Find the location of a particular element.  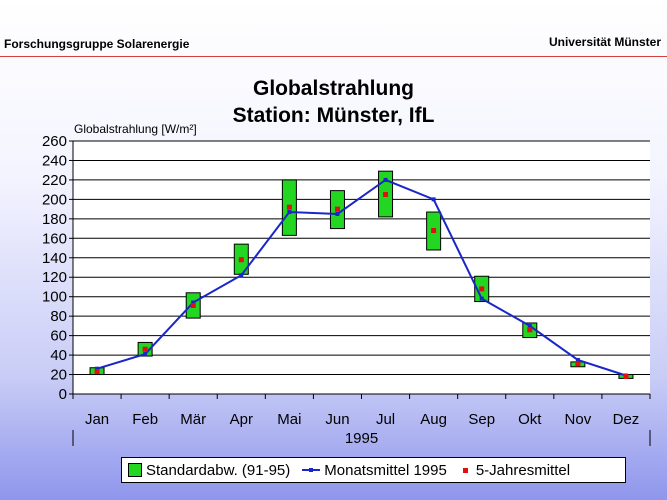

y-tick-label: 0 is located at coordinates (63, 394).